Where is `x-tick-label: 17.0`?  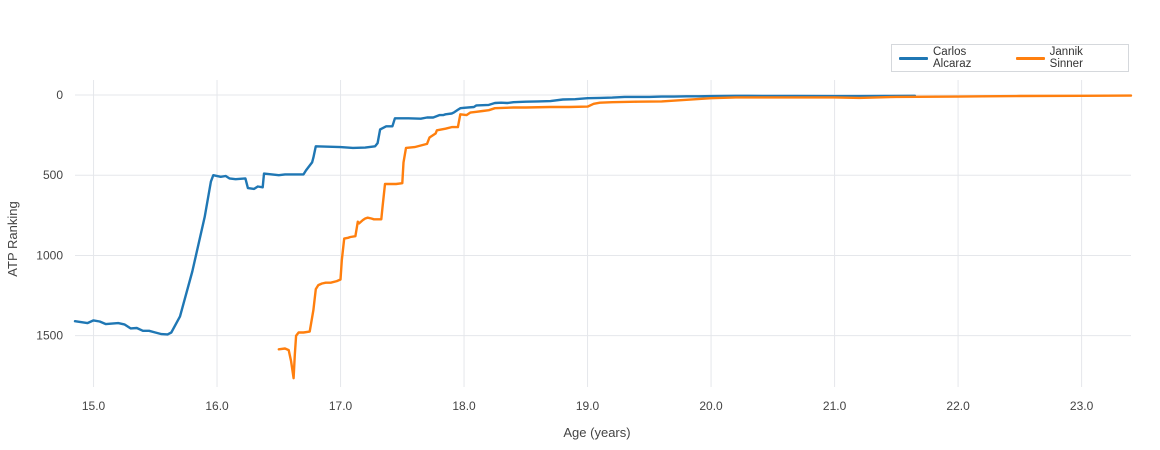
x-tick-label: 17.0 is located at coordinates (341, 406).